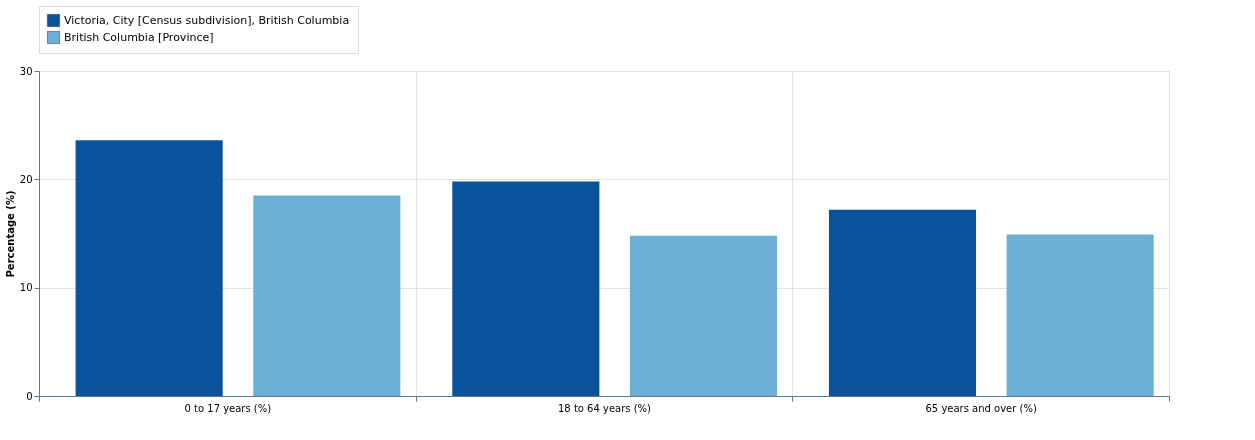 The width and height of the screenshot is (1255, 440). What do you see at coordinates (139, 37) in the screenshot?
I see `legend-label: British Columbia [Province]` at bounding box center [139, 37].